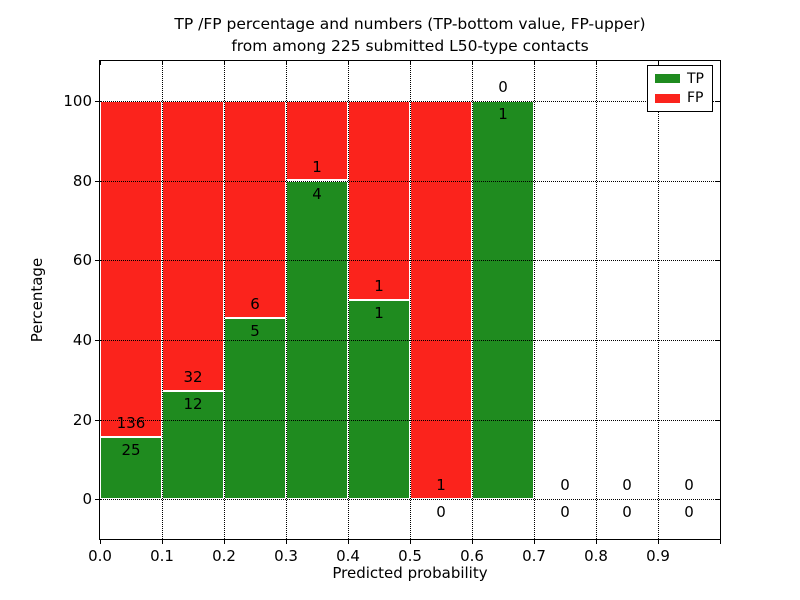 Image resolution: width=800 pixels, height=600 pixels. Describe the element at coordinates (162, 556) in the screenshot. I see `x-tick-label-0.1: 0.1` at that location.